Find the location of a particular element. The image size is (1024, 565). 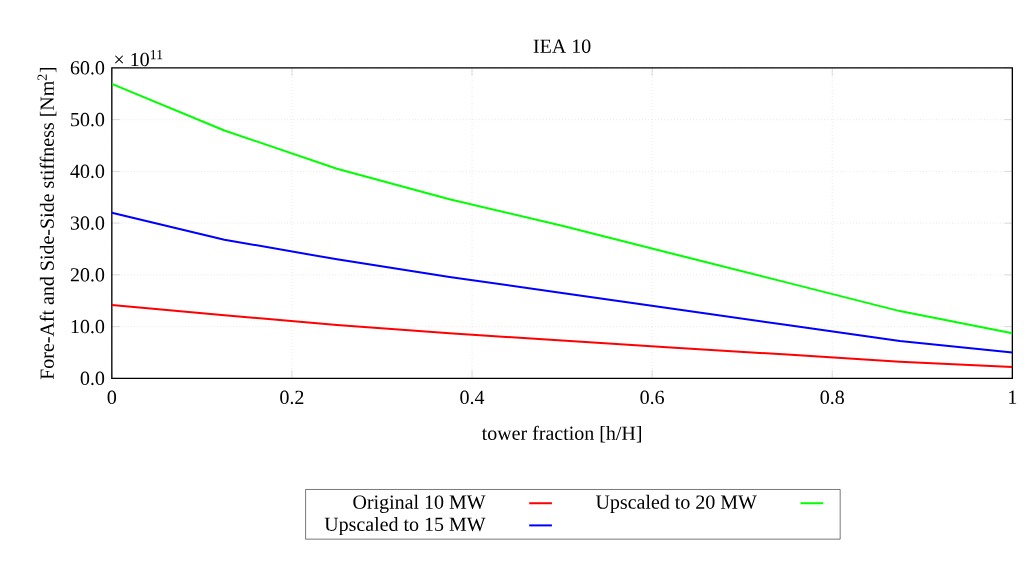

text: × 10$^{11}$ is located at coordinates (139, 58).